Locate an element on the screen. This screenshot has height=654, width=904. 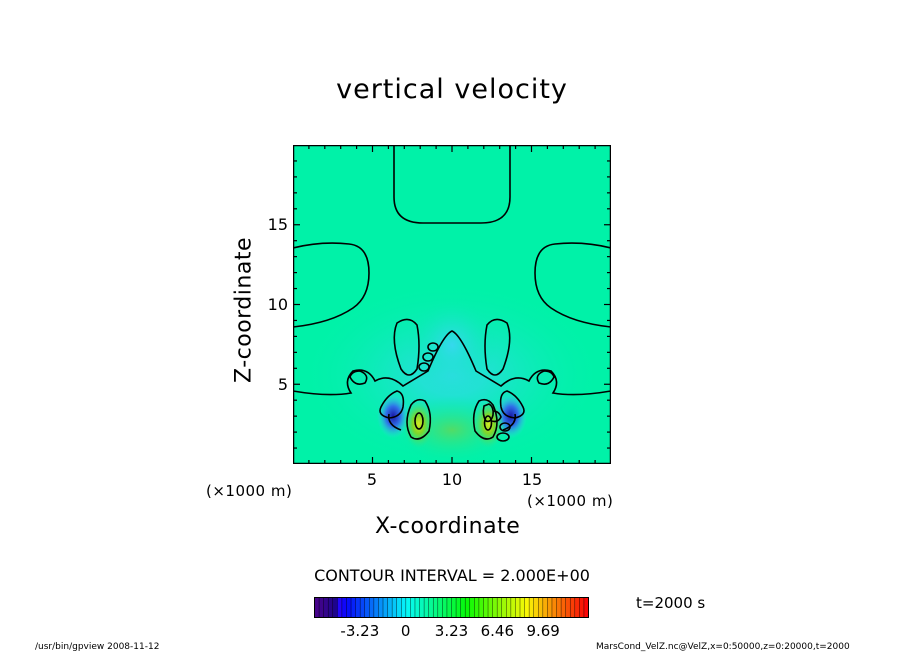
x-unit-label: (×1000 m) is located at coordinates (570, 501).